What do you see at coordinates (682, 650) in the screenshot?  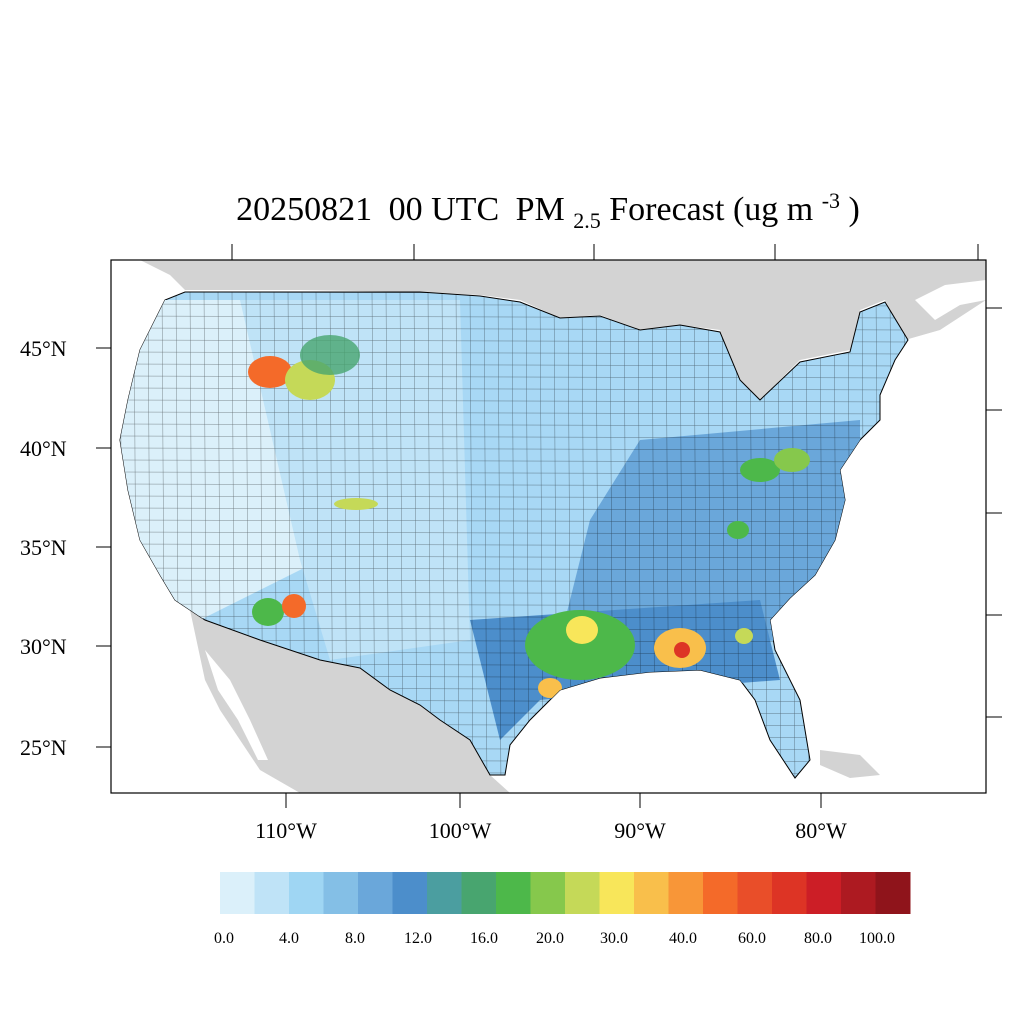 I see `hotspot-mississippi-core` at bounding box center [682, 650].